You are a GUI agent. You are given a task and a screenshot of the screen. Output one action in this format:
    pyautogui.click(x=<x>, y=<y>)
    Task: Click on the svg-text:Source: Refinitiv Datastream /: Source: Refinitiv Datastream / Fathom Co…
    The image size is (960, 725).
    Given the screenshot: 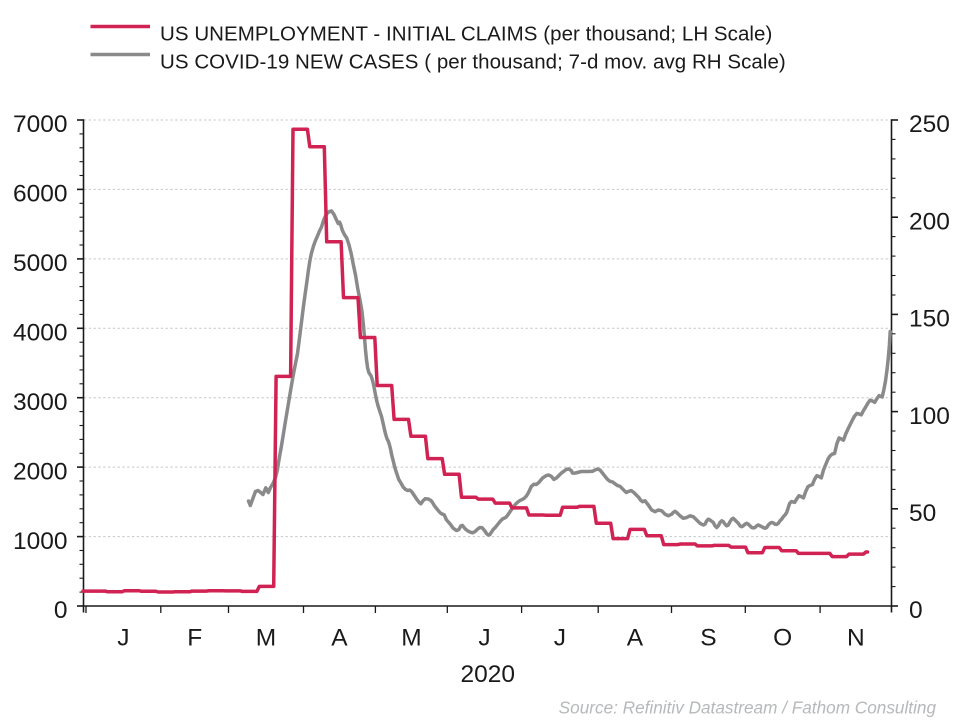 What is the action you would take?
    pyautogui.click(x=748, y=708)
    